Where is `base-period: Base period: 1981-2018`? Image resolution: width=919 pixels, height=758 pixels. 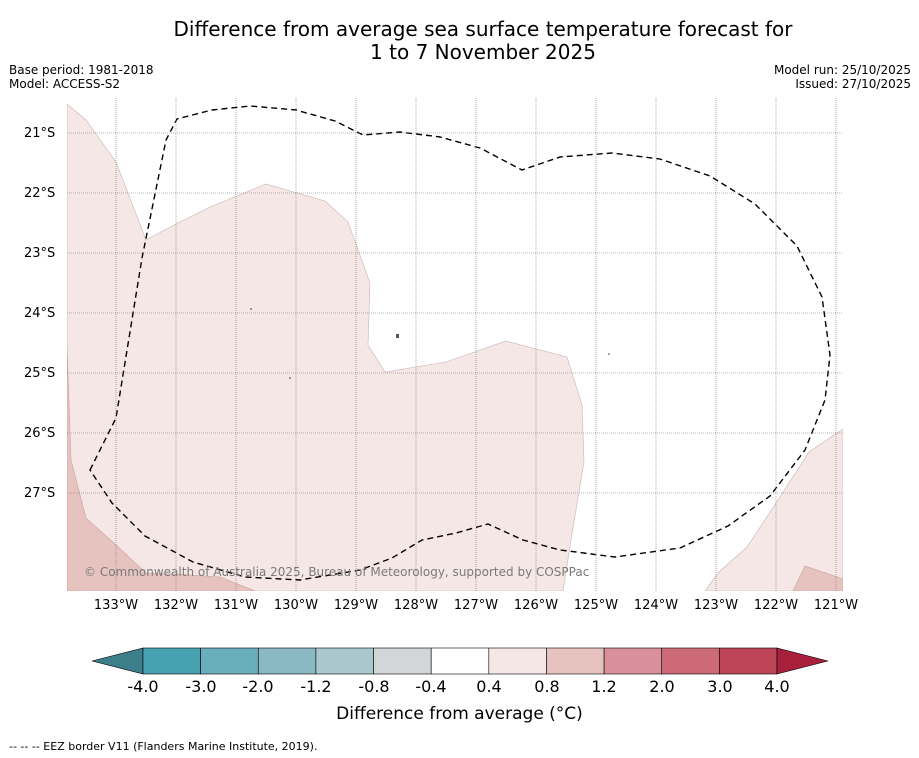 base-period: Base period: 1981-2018 is located at coordinates (81, 70).